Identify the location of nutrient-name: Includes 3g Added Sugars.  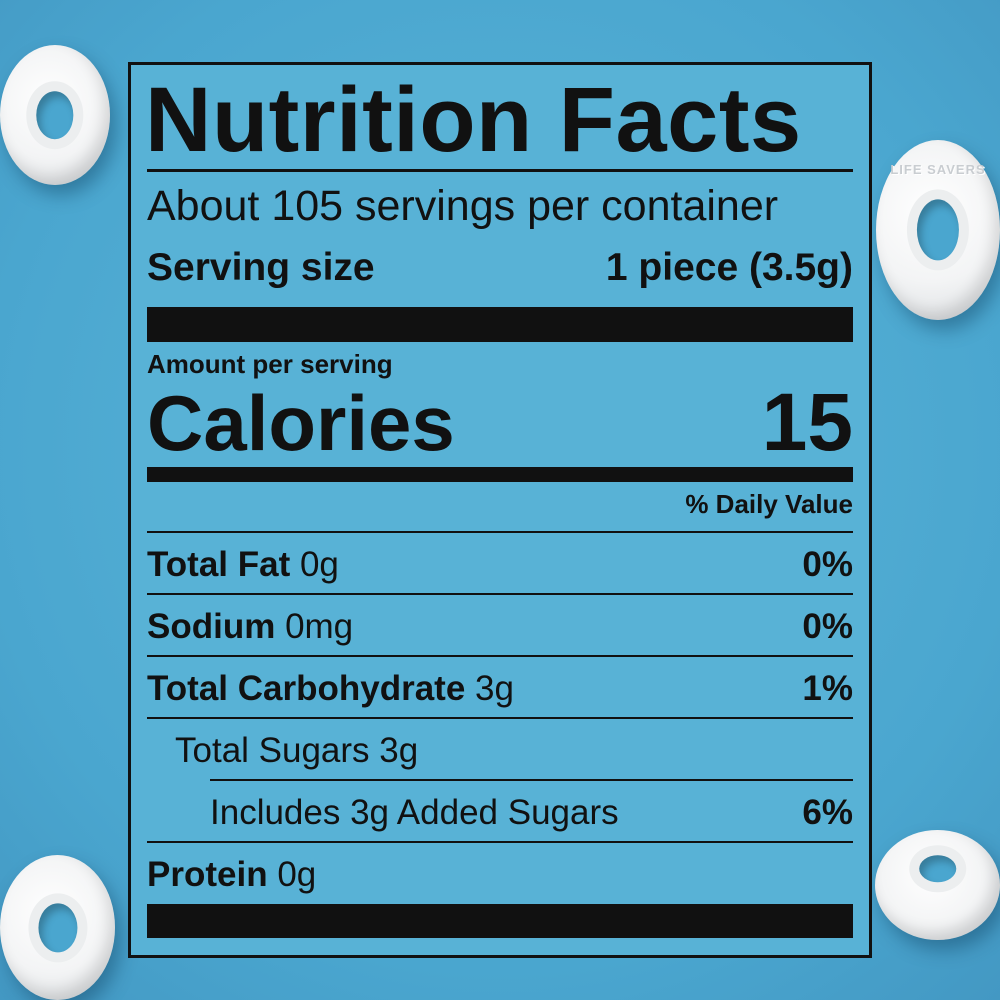
(414, 812).